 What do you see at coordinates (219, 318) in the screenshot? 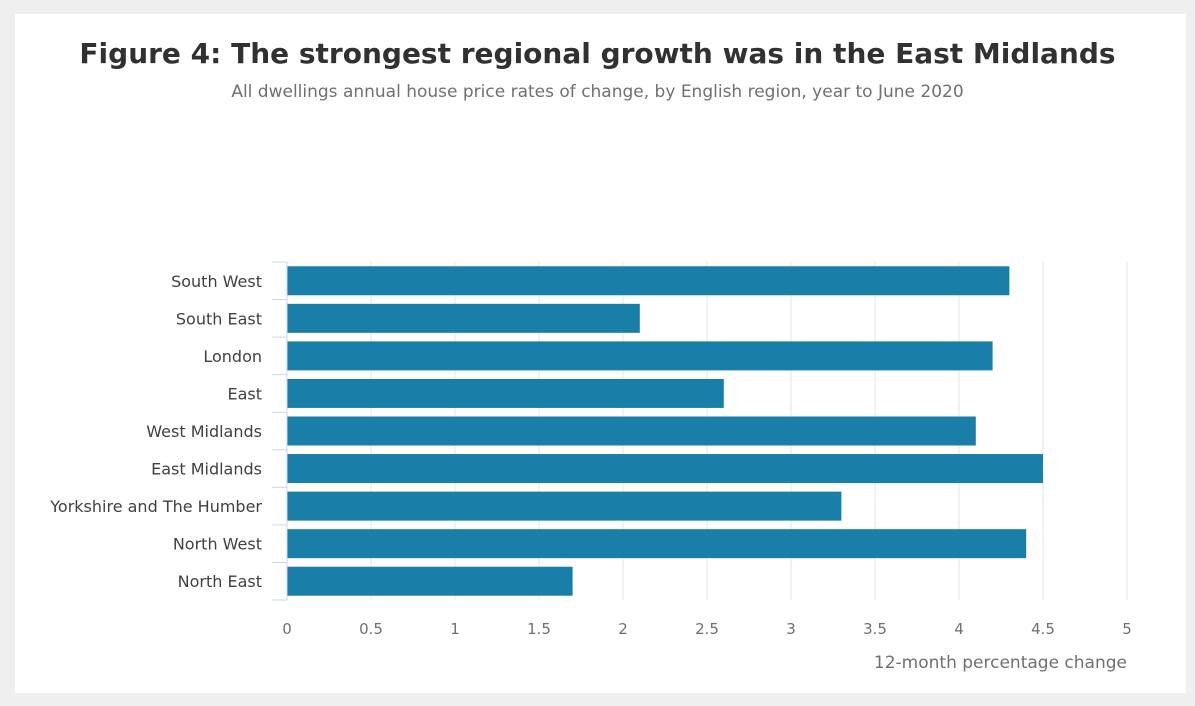
I see `category-label: South East` at bounding box center [219, 318].